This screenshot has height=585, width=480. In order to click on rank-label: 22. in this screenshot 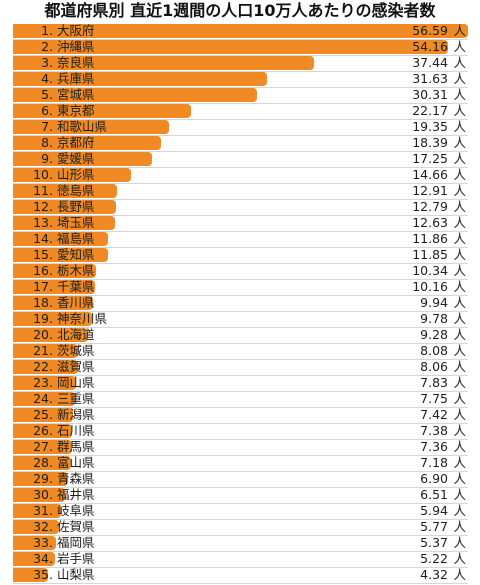, I will do `click(43, 366)`.